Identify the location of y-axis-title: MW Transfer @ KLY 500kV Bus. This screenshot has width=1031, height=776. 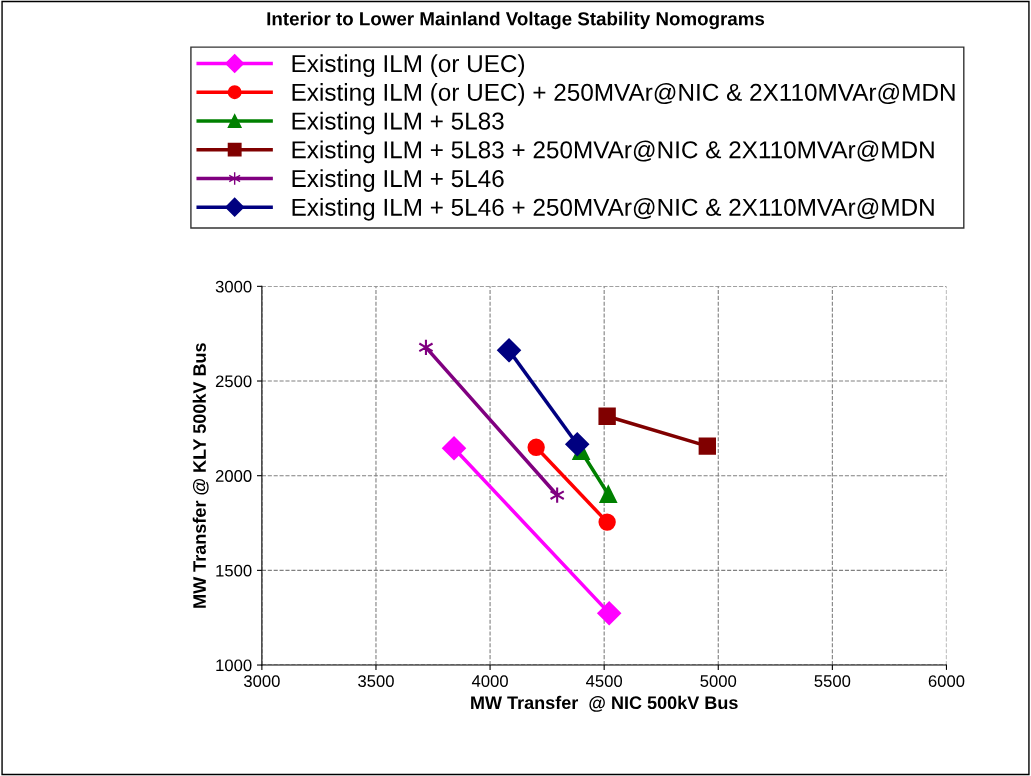
(200, 475).